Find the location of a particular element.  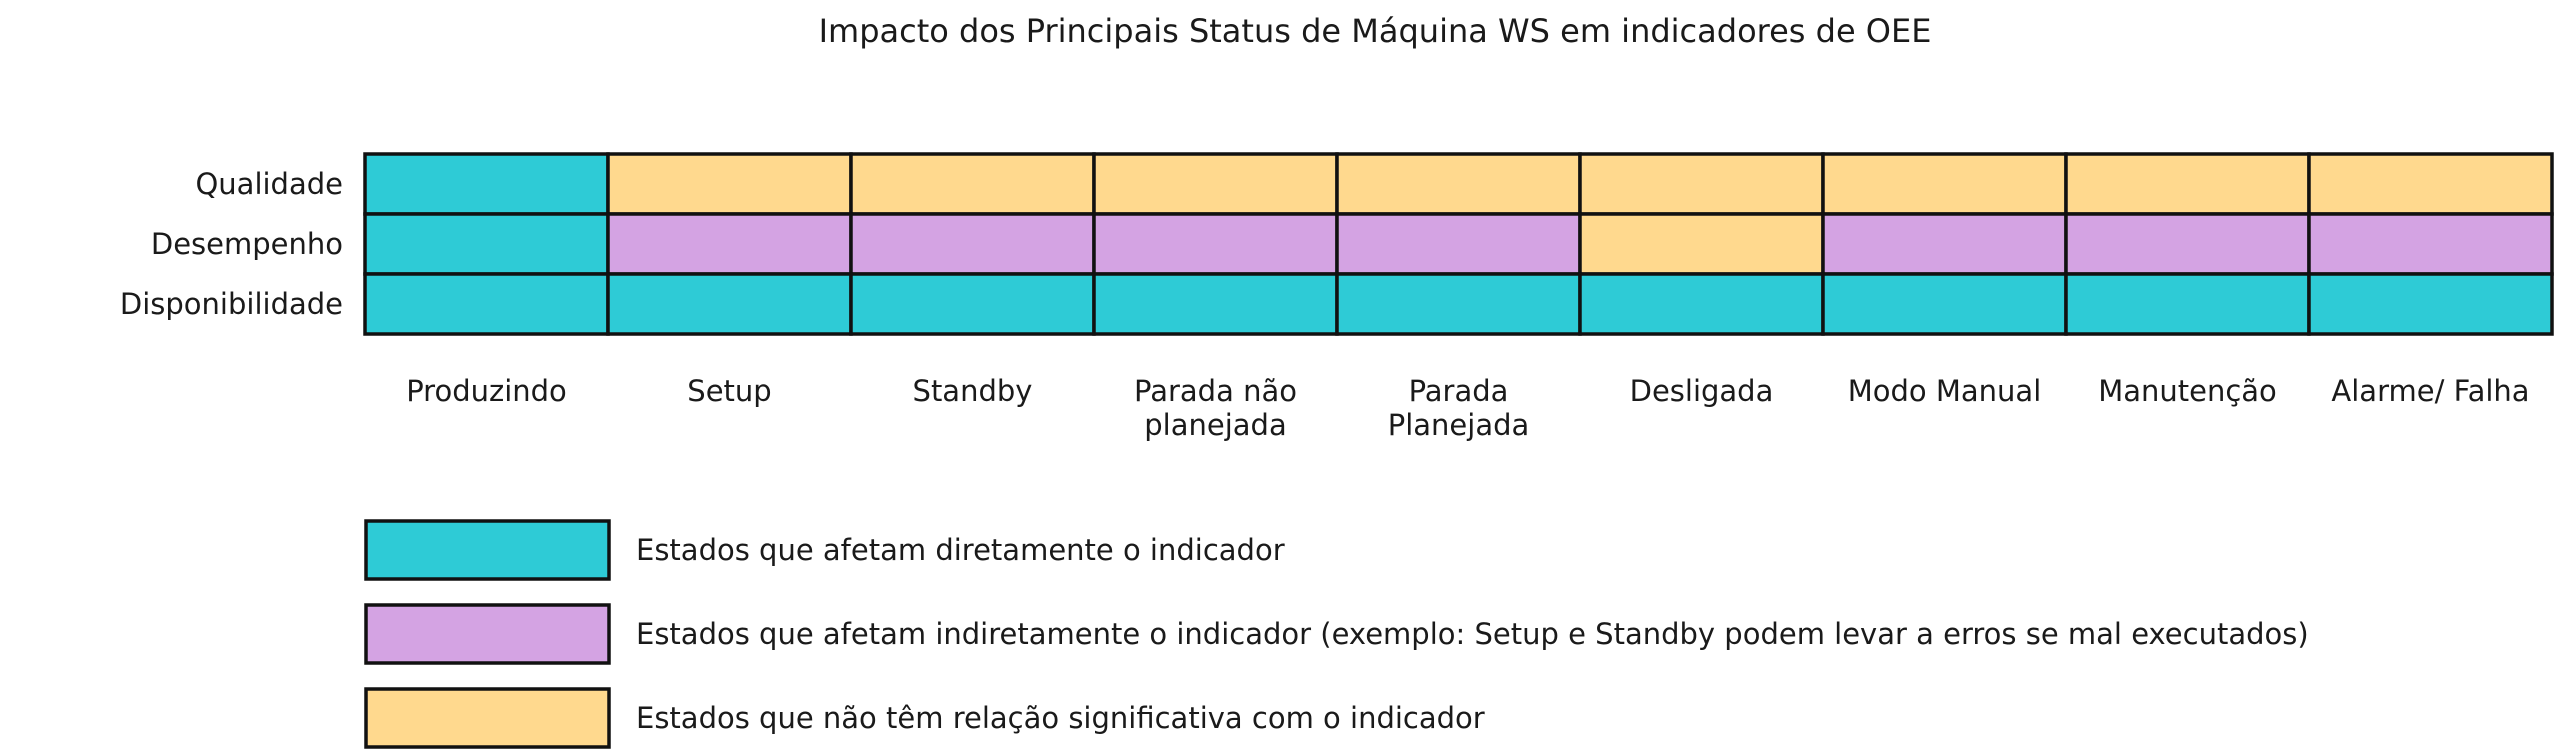

column-label-1: Setup is located at coordinates (729, 391).